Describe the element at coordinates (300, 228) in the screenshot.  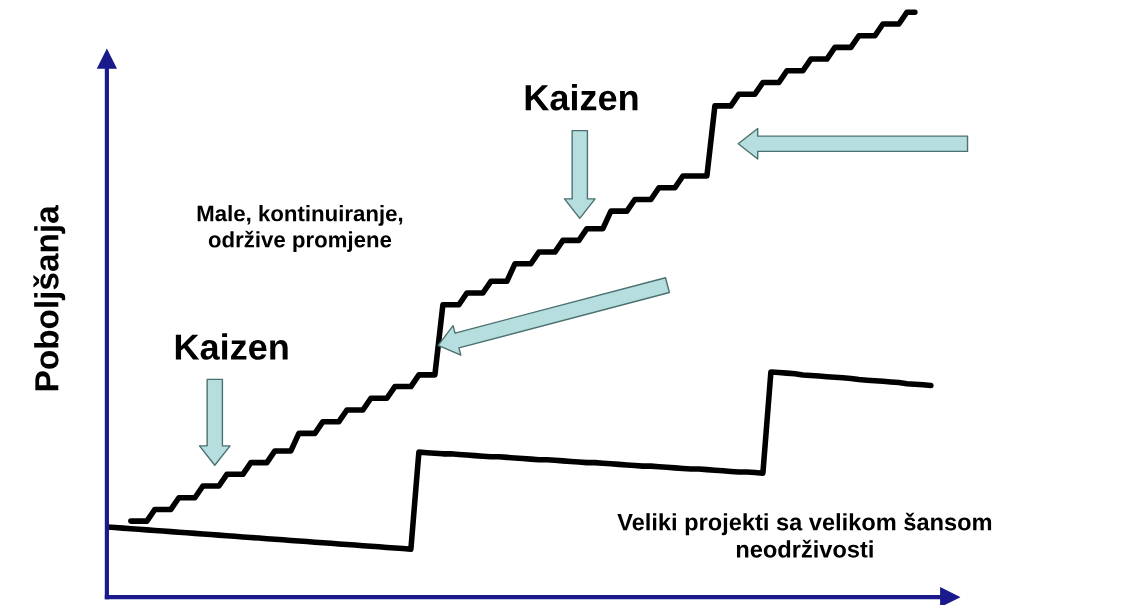
I see `annotation: Male, kontinuiranje, održive promjene` at that location.